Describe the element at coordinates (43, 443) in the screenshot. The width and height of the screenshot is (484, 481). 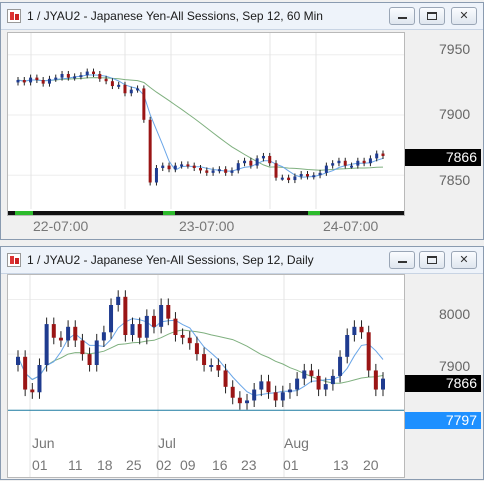
I see `month-label: Jun` at that location.